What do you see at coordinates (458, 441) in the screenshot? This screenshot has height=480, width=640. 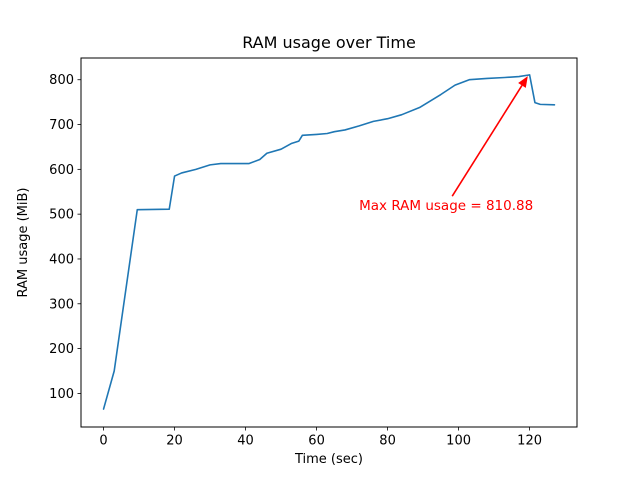 I see `x-tick-label: 100` at bounding box center [458, 441].